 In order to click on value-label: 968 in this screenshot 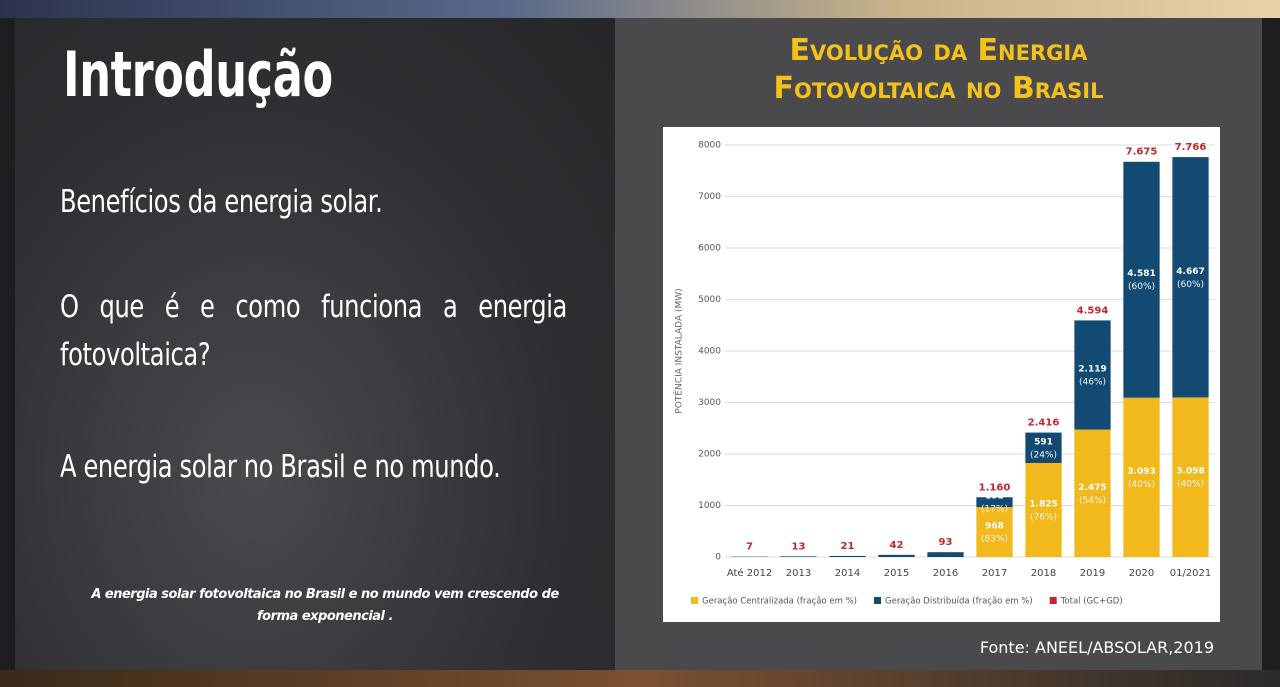, I will do `click(994, 527)`.